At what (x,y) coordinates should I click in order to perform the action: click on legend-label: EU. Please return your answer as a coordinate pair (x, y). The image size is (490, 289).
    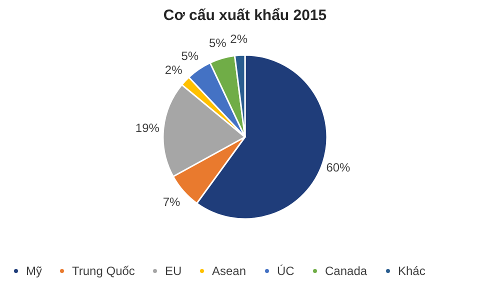
    Looking at the image, I should click on (173, 271).